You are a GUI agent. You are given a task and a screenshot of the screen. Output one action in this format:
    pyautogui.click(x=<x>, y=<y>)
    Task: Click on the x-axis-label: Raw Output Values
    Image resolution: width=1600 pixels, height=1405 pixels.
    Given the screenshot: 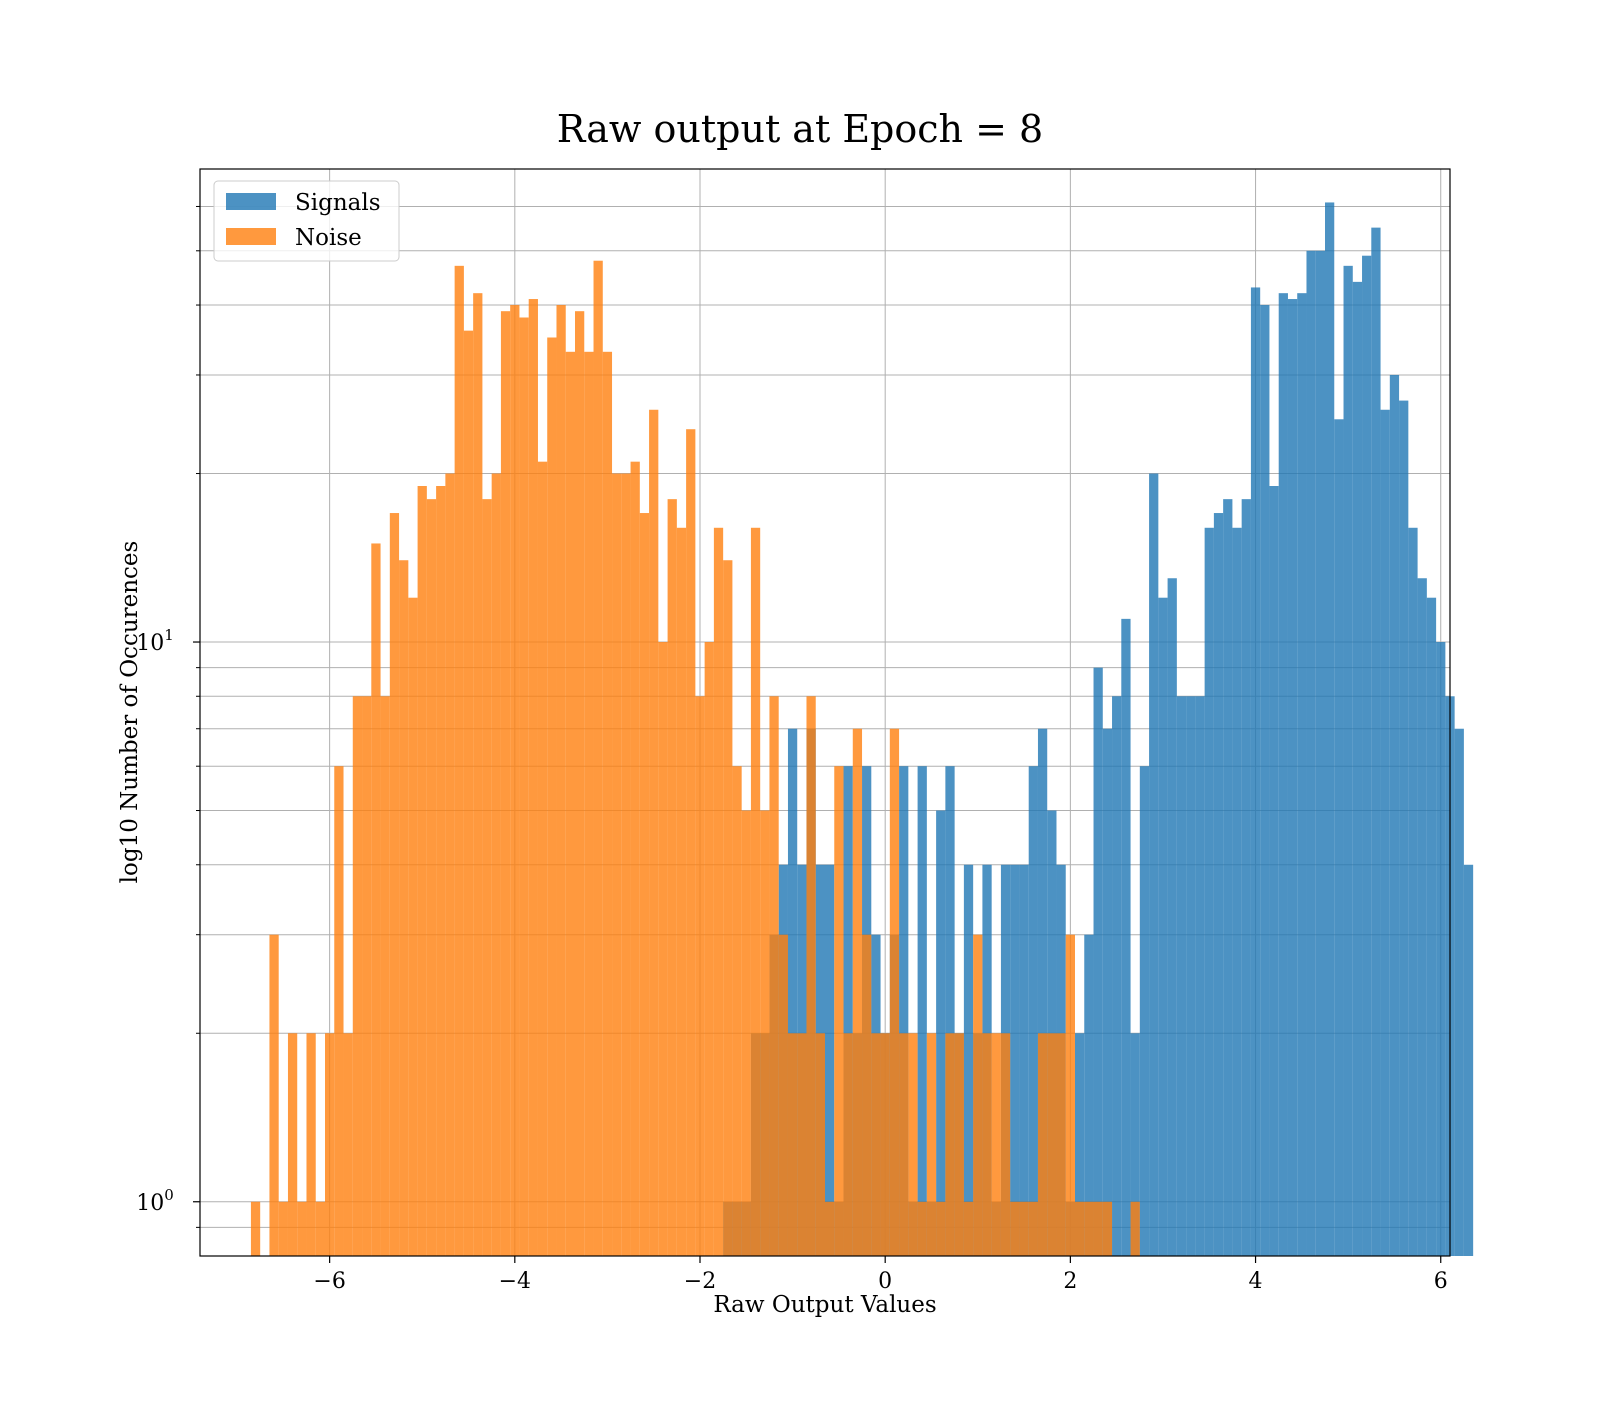 What is the action you would take?
    pyautogui.click(x=824, y=1305)
    